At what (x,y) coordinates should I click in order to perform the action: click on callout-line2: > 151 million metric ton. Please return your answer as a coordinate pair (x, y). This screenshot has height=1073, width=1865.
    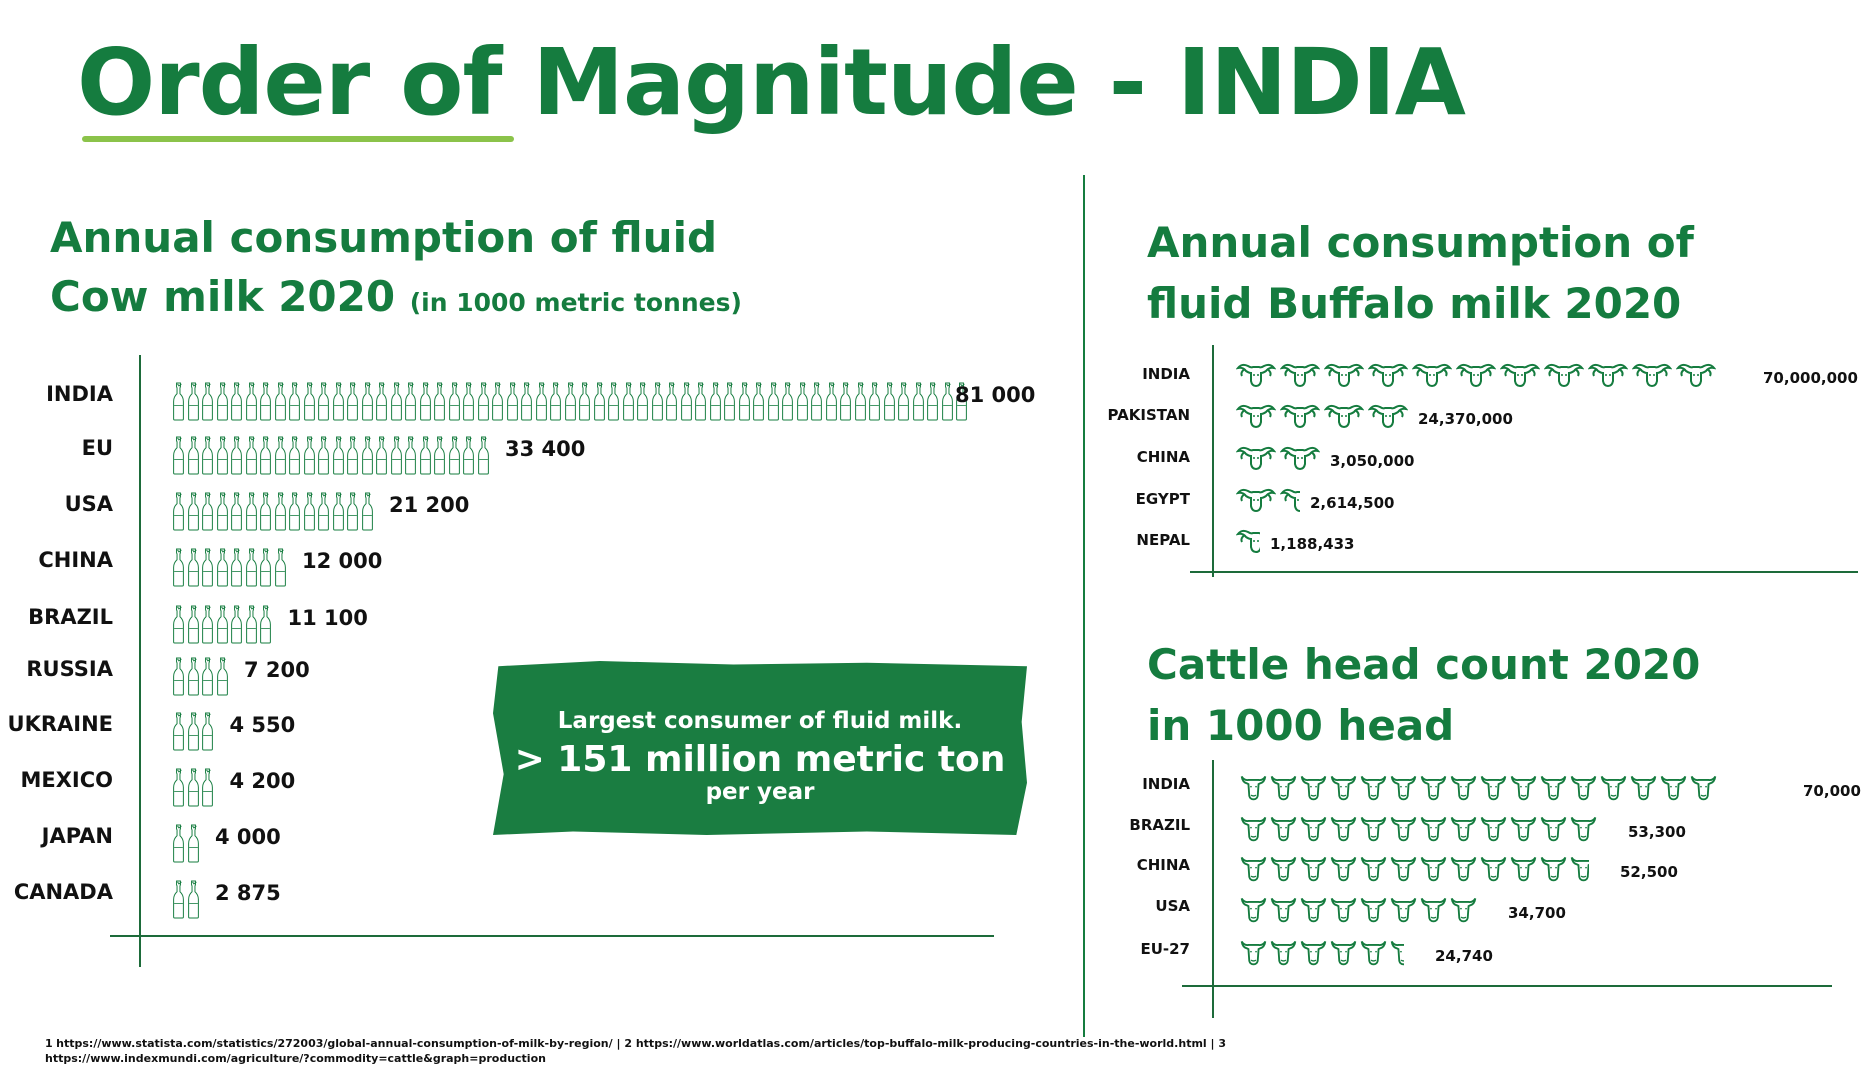
    Looking at the image, I should click on (760, 759).